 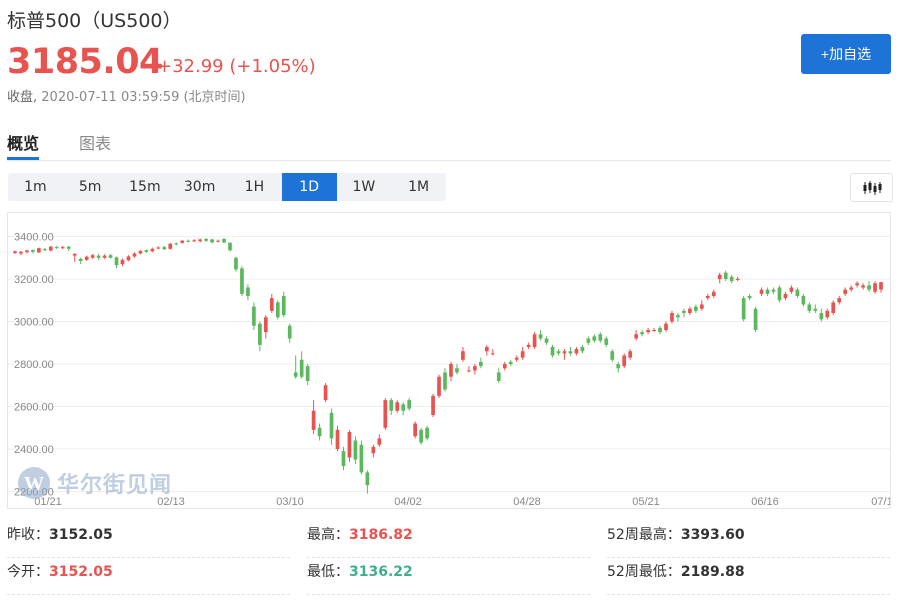 What do you see at coordinates (94, 21) in the screenshot?
I see `page-title: 标普500（US500）` at bounding box center [94, 21].